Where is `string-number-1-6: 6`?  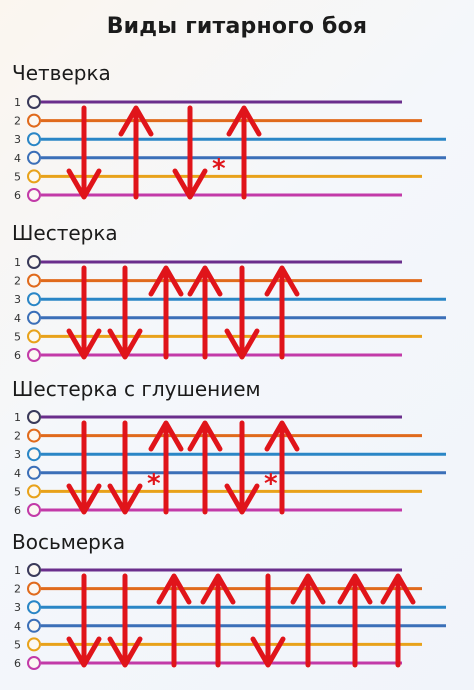 string-number-1-6: 6 is located at coordinates (17, 355).